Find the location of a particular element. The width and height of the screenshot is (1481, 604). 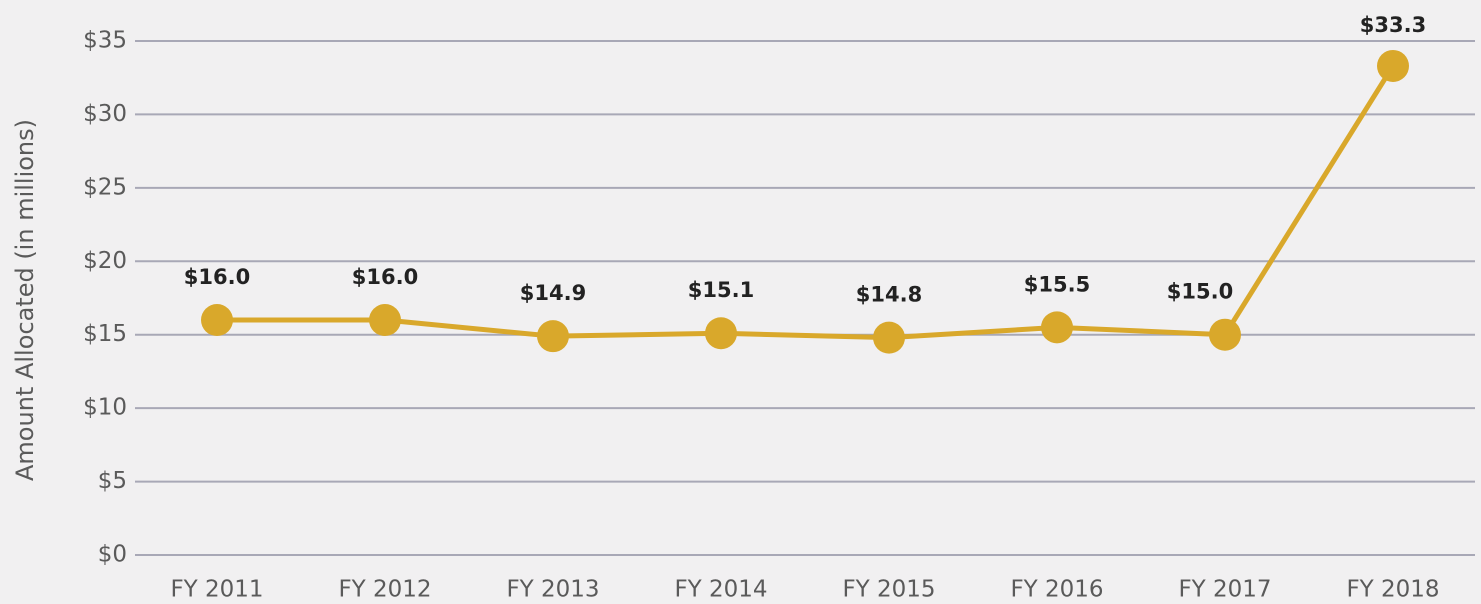

y-tick-label: $25 is located at coordinates (105, 187).